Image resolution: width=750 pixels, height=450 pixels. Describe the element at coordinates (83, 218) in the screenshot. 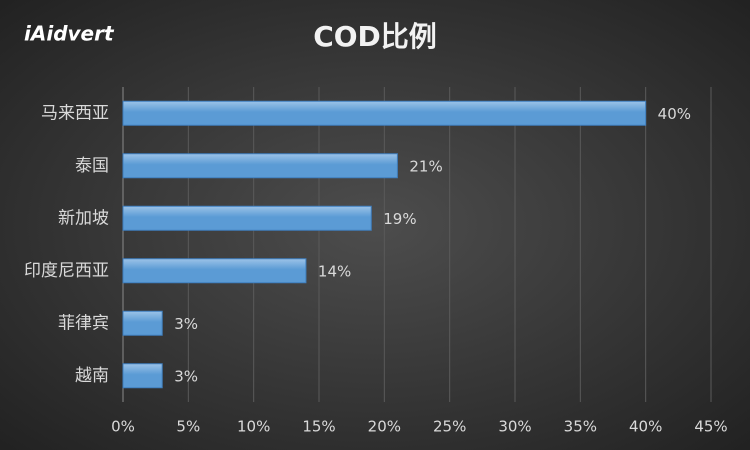

I see `y-tick-label: 新加坡` at that location.